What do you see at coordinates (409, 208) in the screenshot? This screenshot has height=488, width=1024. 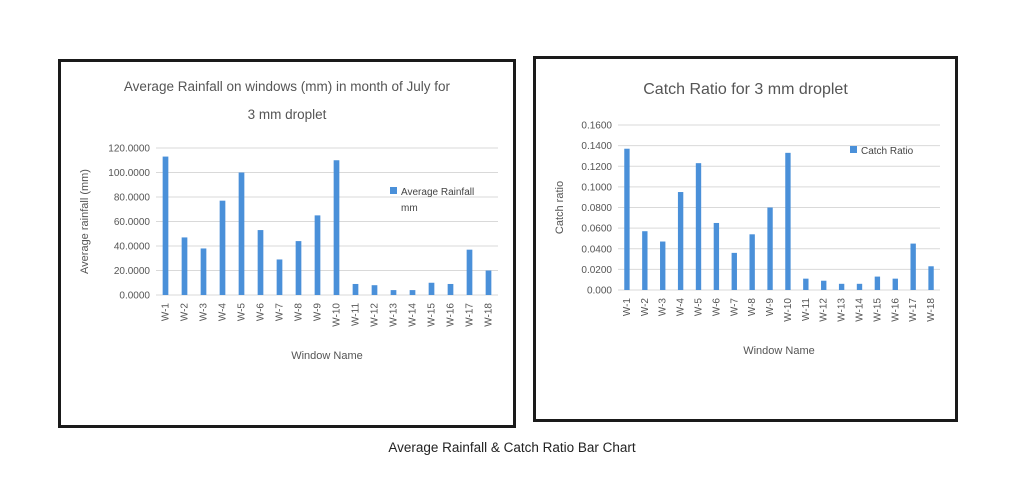 I see `legend-label: mm` at bounding box center [409, 208].